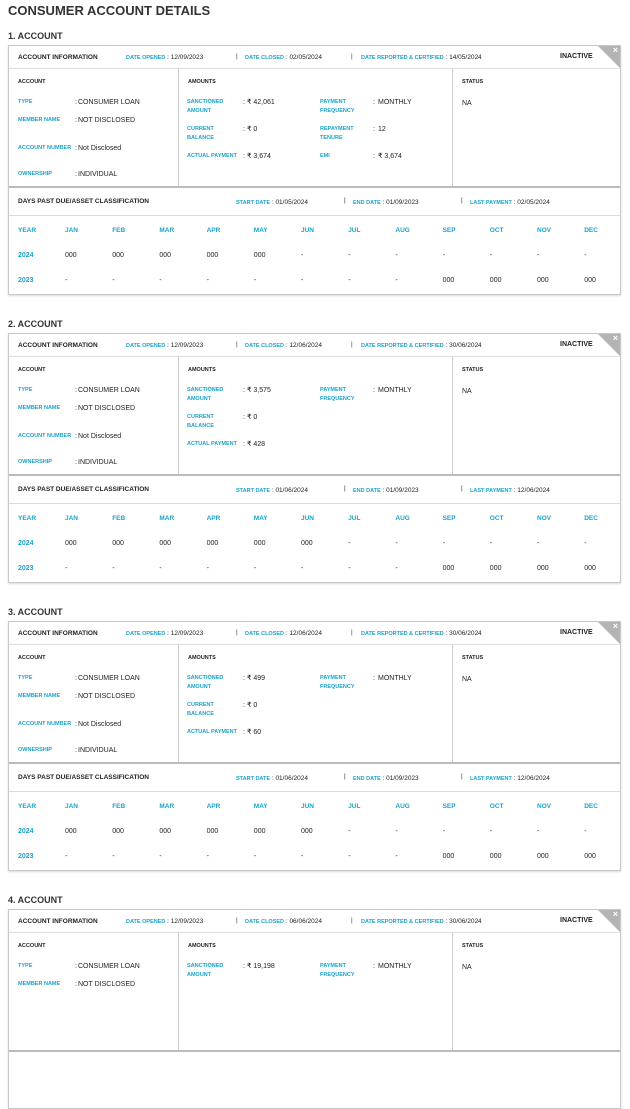  I want to click on account-column-title: ACCOUNT, so click(32, 658).